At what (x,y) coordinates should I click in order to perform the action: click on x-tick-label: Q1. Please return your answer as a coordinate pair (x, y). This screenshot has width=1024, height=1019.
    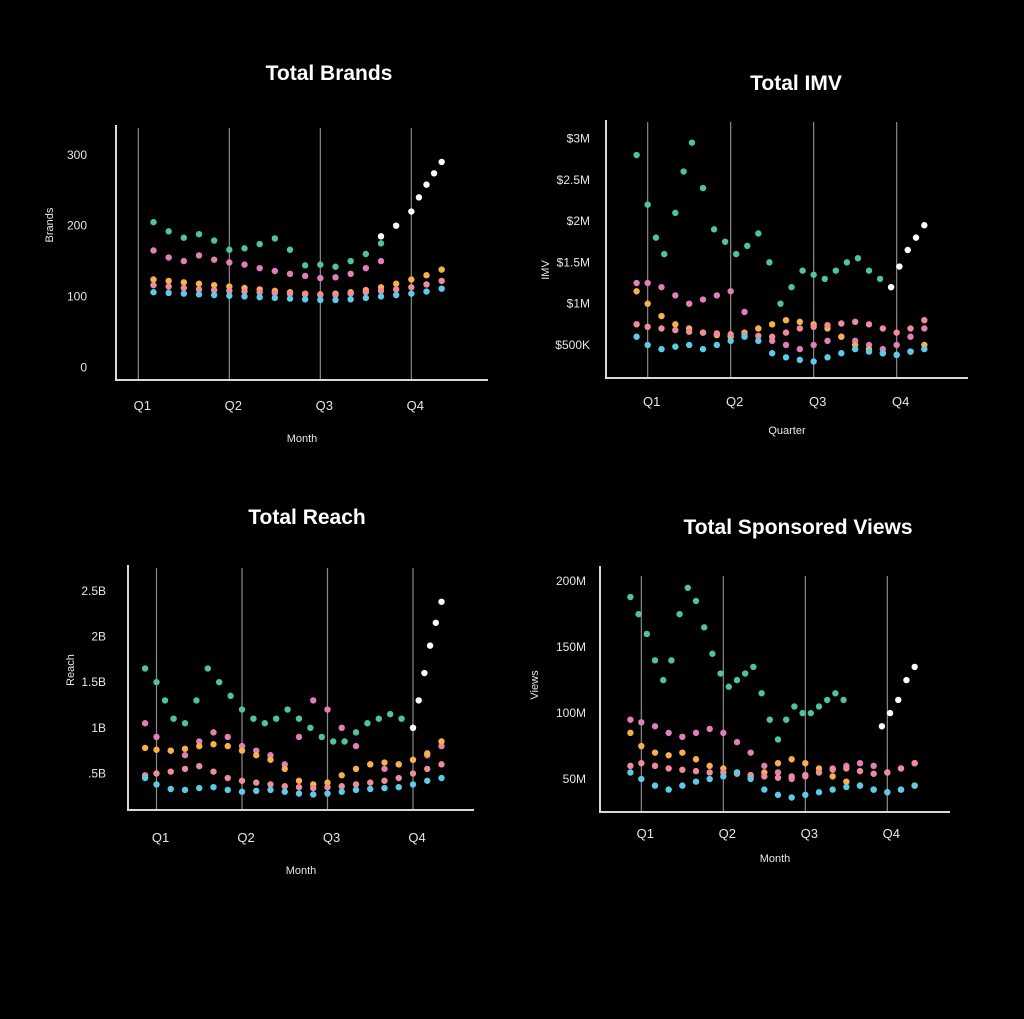
    Looking at the image, I should click on (645, 833).